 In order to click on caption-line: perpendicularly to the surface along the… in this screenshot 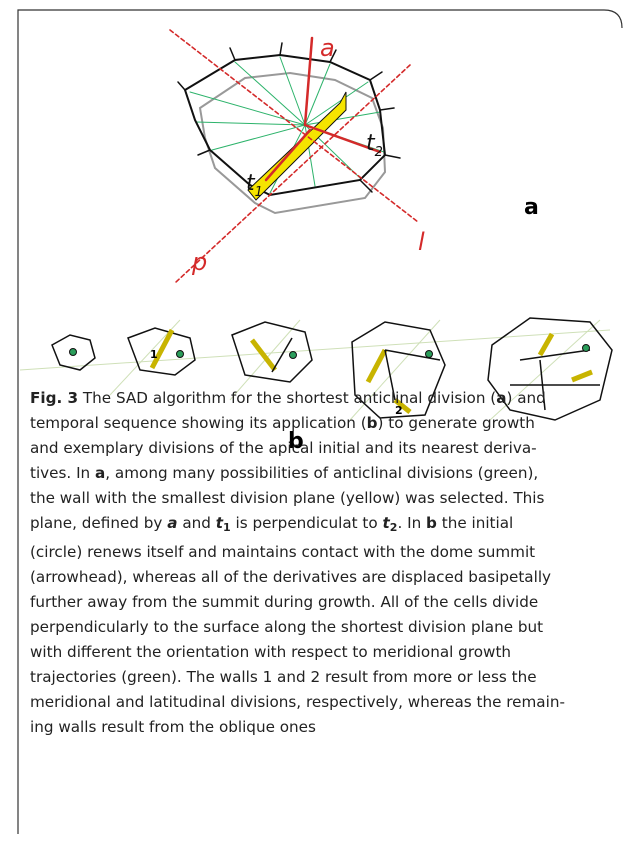, I will do `click(330, 627)`.